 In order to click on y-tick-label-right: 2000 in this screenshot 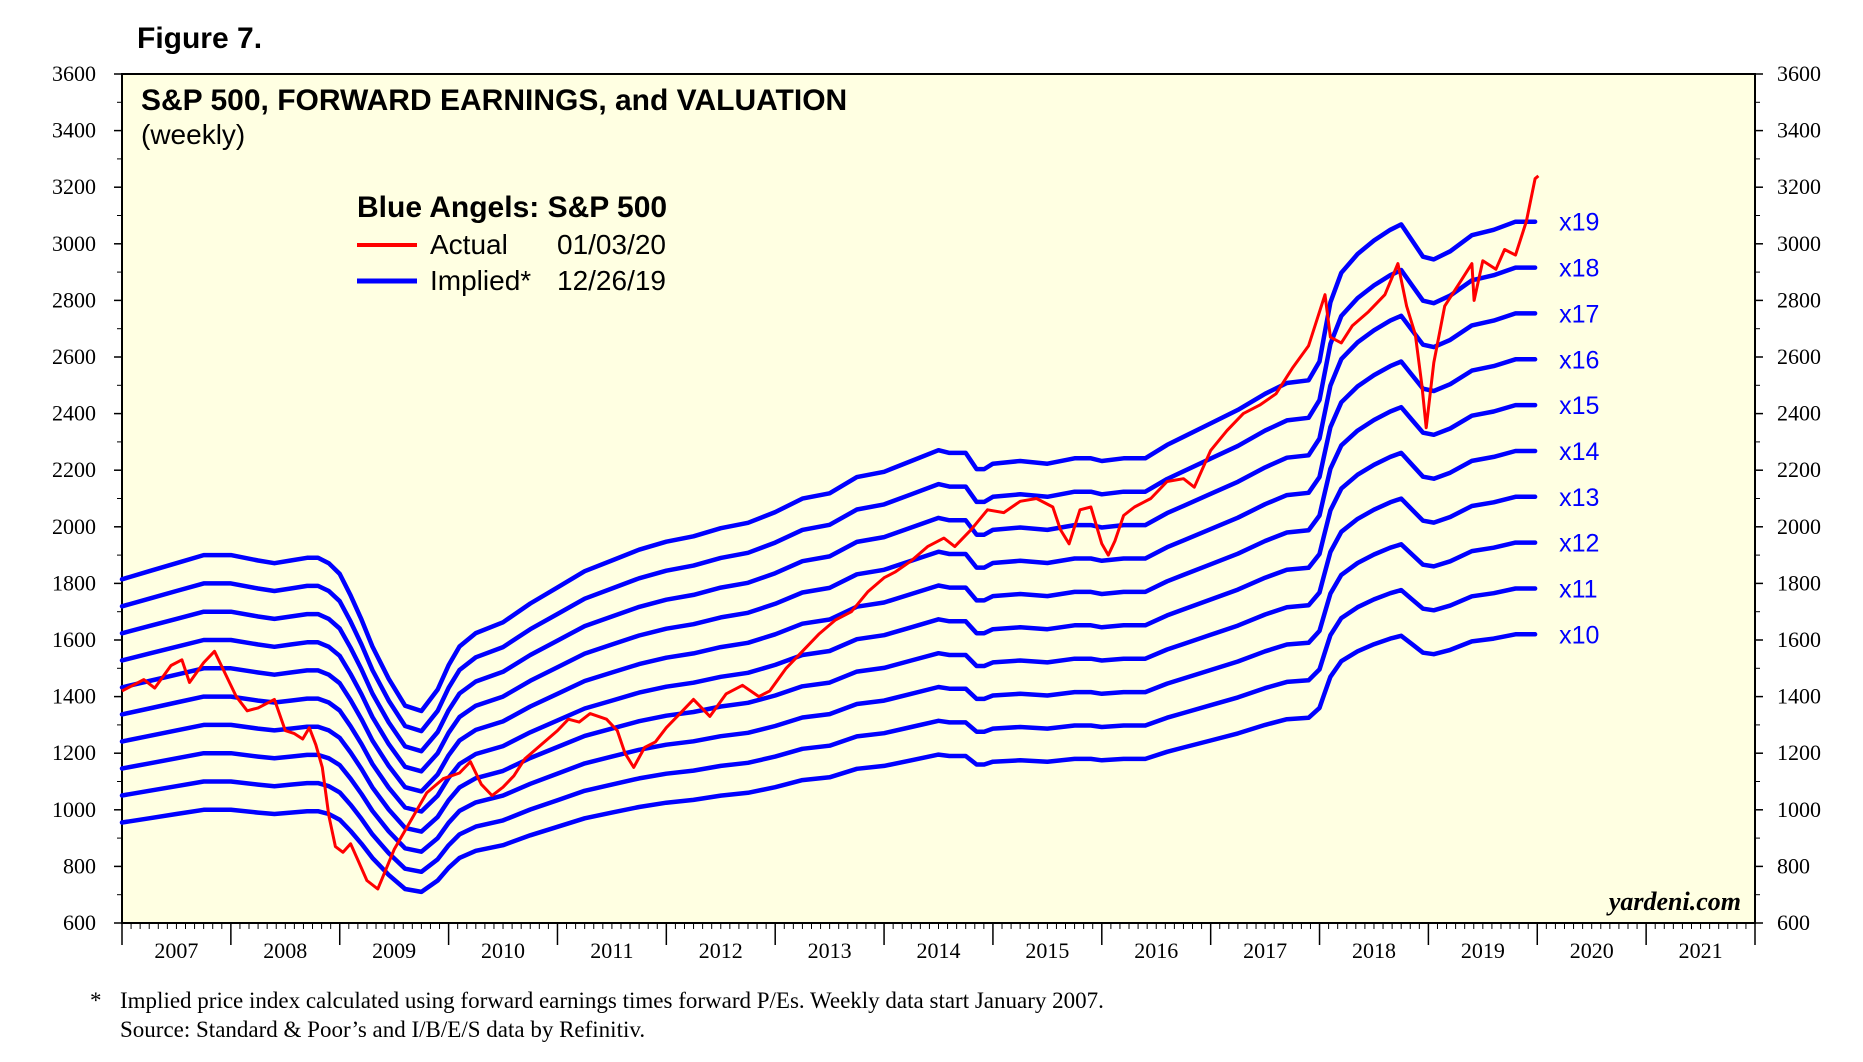, I will do `click(1799, 526)`.